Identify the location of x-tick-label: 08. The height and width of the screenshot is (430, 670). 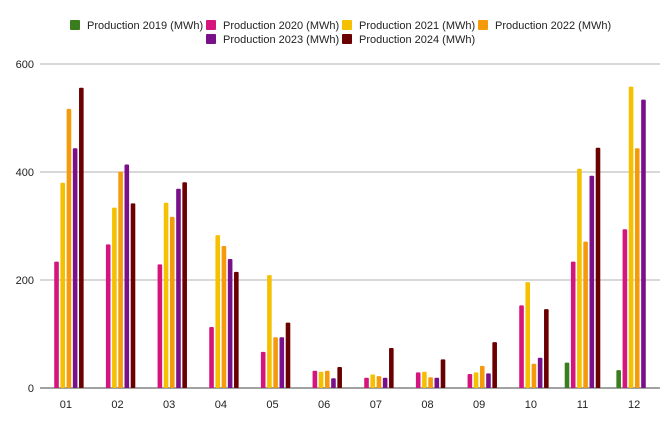
(427, 405).